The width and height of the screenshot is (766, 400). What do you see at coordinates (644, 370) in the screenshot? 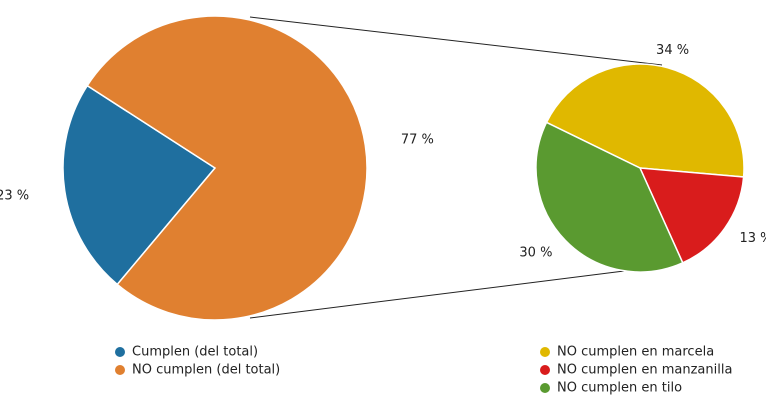
I see `legend-label: NO cumplen en manzanilla` at bounding box center [644, 370].